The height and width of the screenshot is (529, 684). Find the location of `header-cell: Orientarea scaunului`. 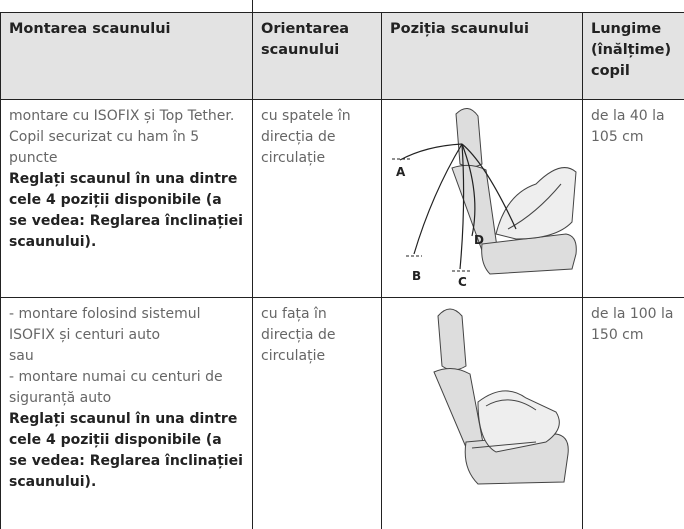

header-cell: Orientarea scaunului is located at coordinates (317, 56).